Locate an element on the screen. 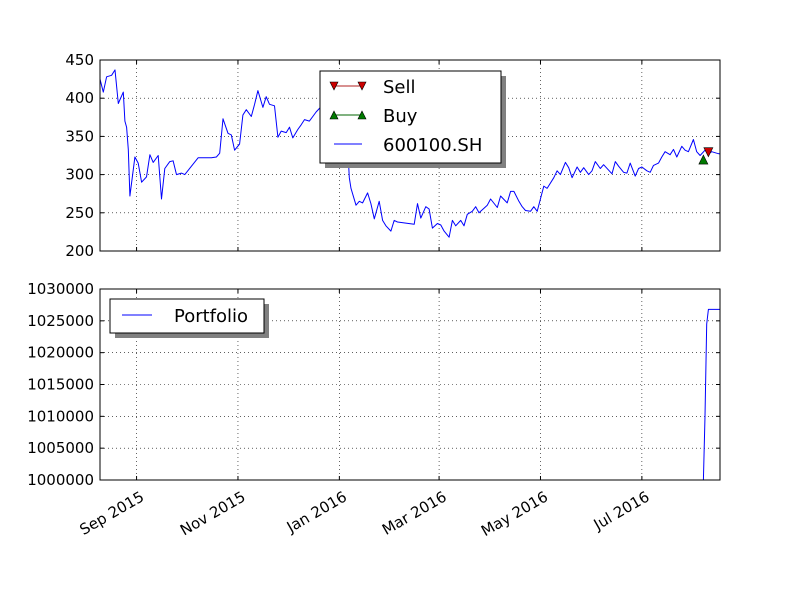  legend-entry-buy: Buy is located at coordinates (373, 116).